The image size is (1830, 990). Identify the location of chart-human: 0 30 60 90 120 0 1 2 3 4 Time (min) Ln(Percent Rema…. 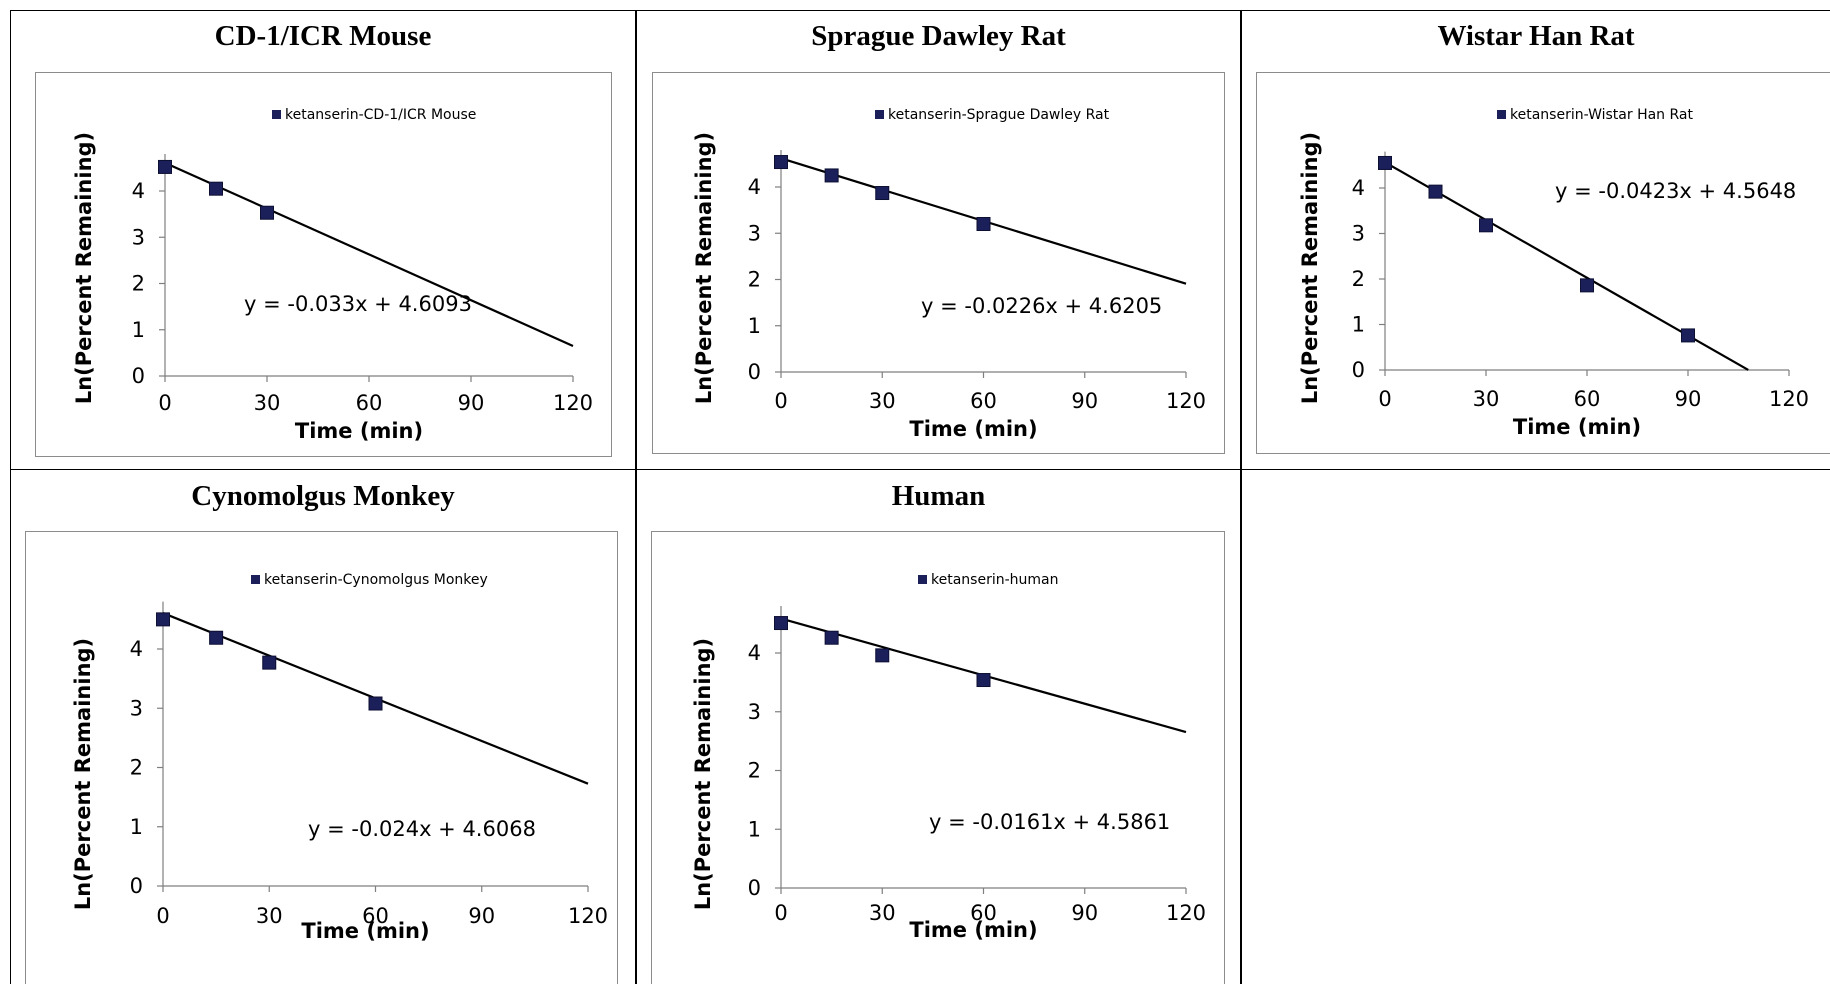
(948, 757).